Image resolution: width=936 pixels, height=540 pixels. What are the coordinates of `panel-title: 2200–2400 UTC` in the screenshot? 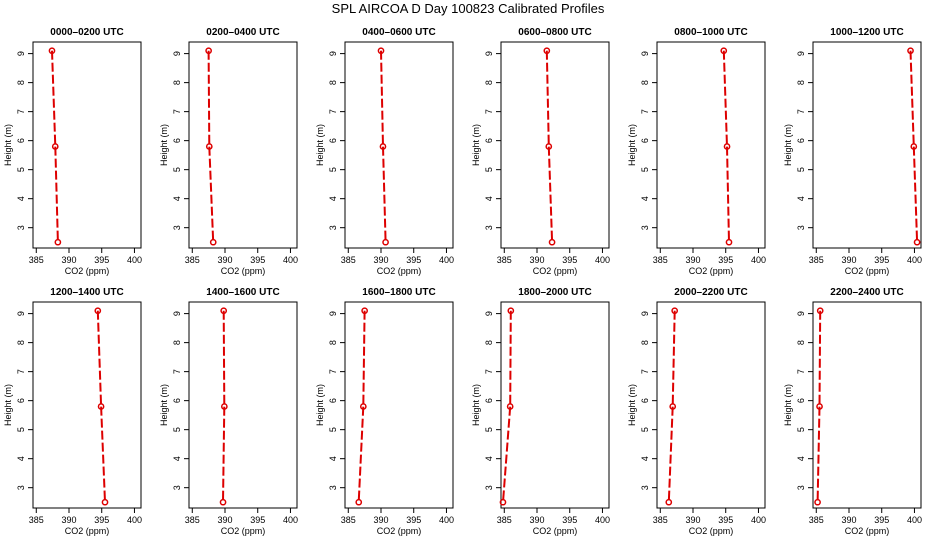 It's located at (866, 292).